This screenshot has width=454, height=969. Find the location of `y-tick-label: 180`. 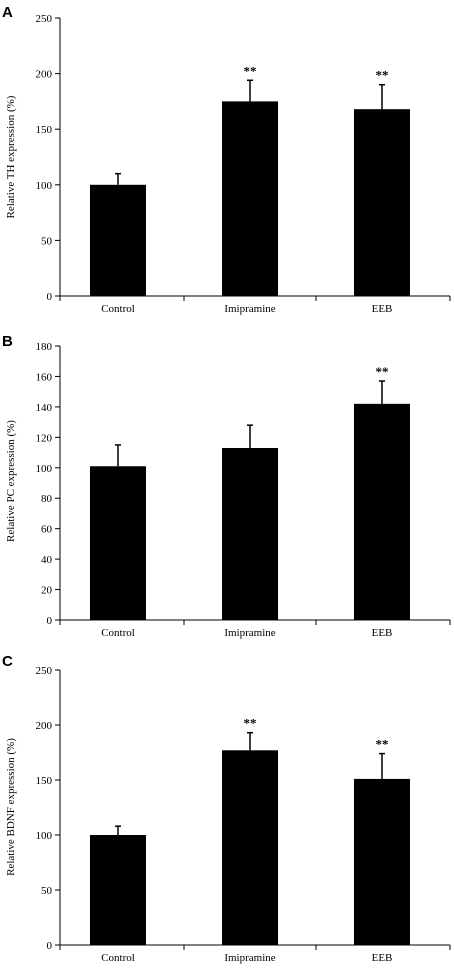

y-tick-label: 180 is located at coordinates (44, 347).